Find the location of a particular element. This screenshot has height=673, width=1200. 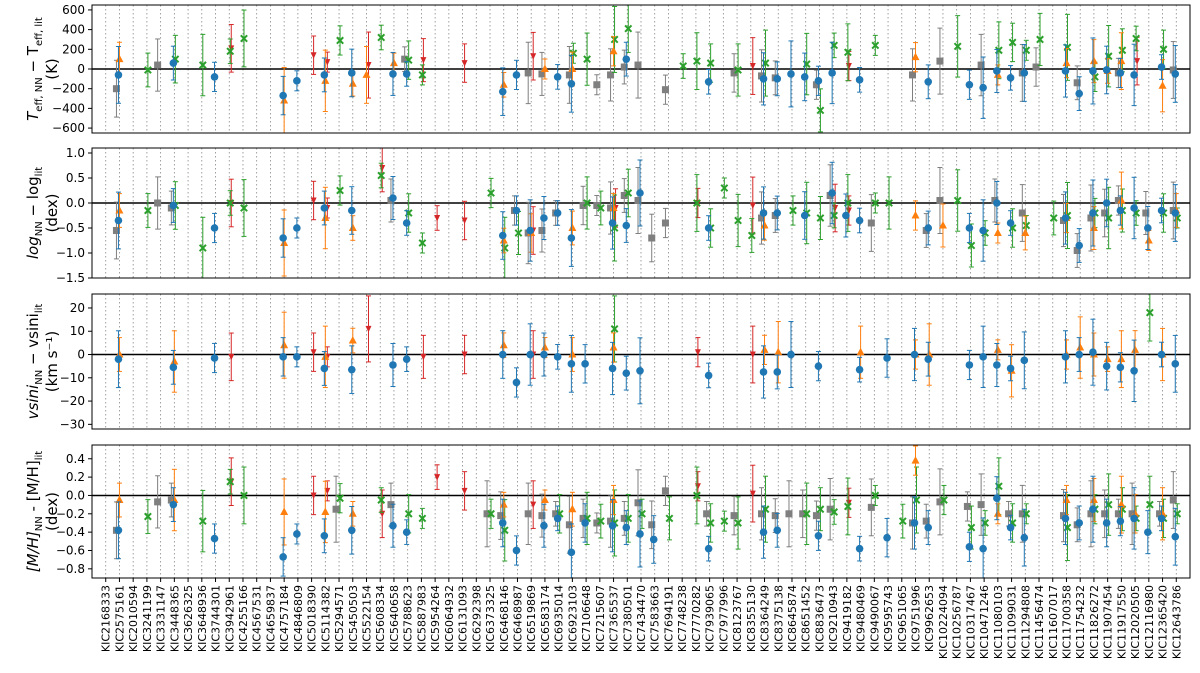

x-tick-label: KIC2168333 is located at coordinates (106, 618).